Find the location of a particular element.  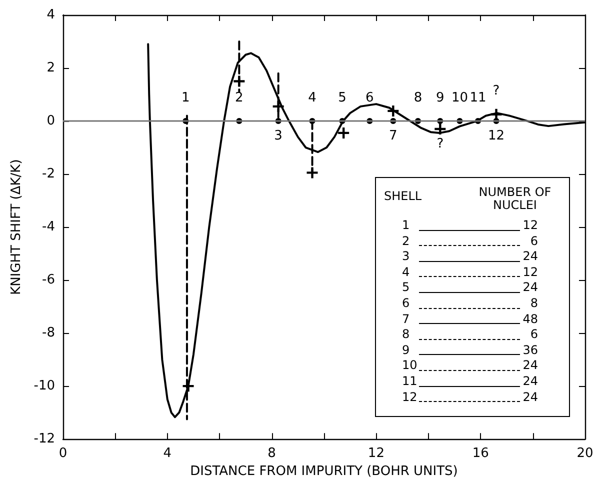

annotation: 10 is located at coordinates (459, 98).